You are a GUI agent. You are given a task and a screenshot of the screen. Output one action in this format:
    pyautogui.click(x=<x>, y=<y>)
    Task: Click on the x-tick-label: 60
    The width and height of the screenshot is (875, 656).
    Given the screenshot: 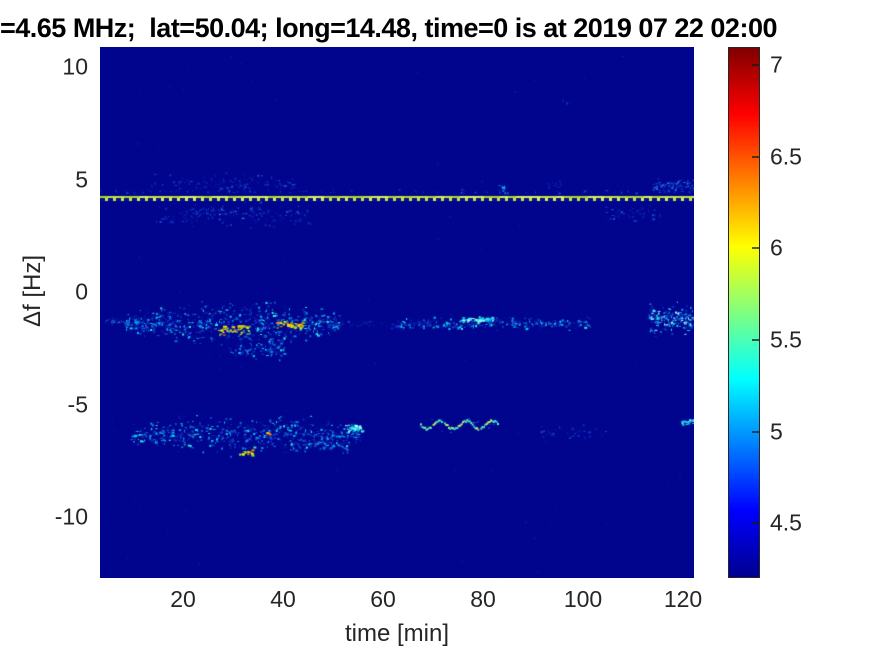 What is the action you would take?
    pyautogui.click(x=383, y=599)
    